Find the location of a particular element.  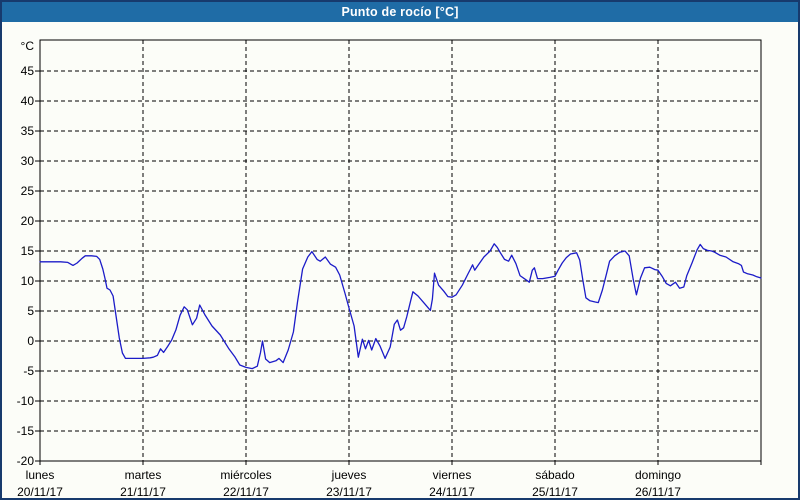

x-date-label: 20/11/17 is located at coordinates (40, 492).